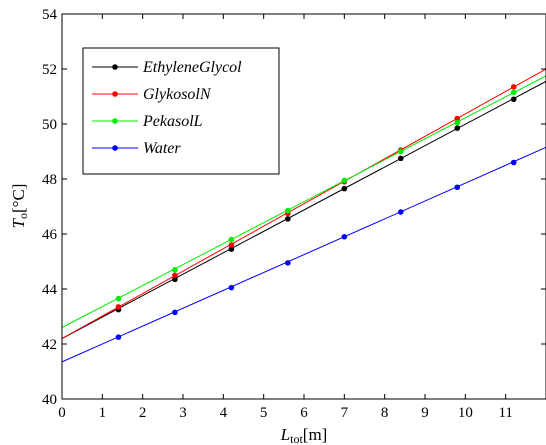  What do you see at coordinates (50, 290) in the screenshot?
I see `y-tick-label: 44` at bounding box center [50, 290].